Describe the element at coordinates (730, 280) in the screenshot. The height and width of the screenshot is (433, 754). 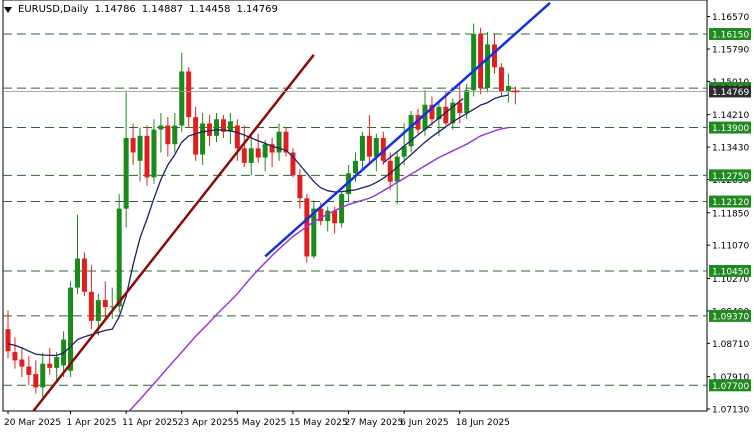
I see `y-tick-label: 1.10270` at that location.